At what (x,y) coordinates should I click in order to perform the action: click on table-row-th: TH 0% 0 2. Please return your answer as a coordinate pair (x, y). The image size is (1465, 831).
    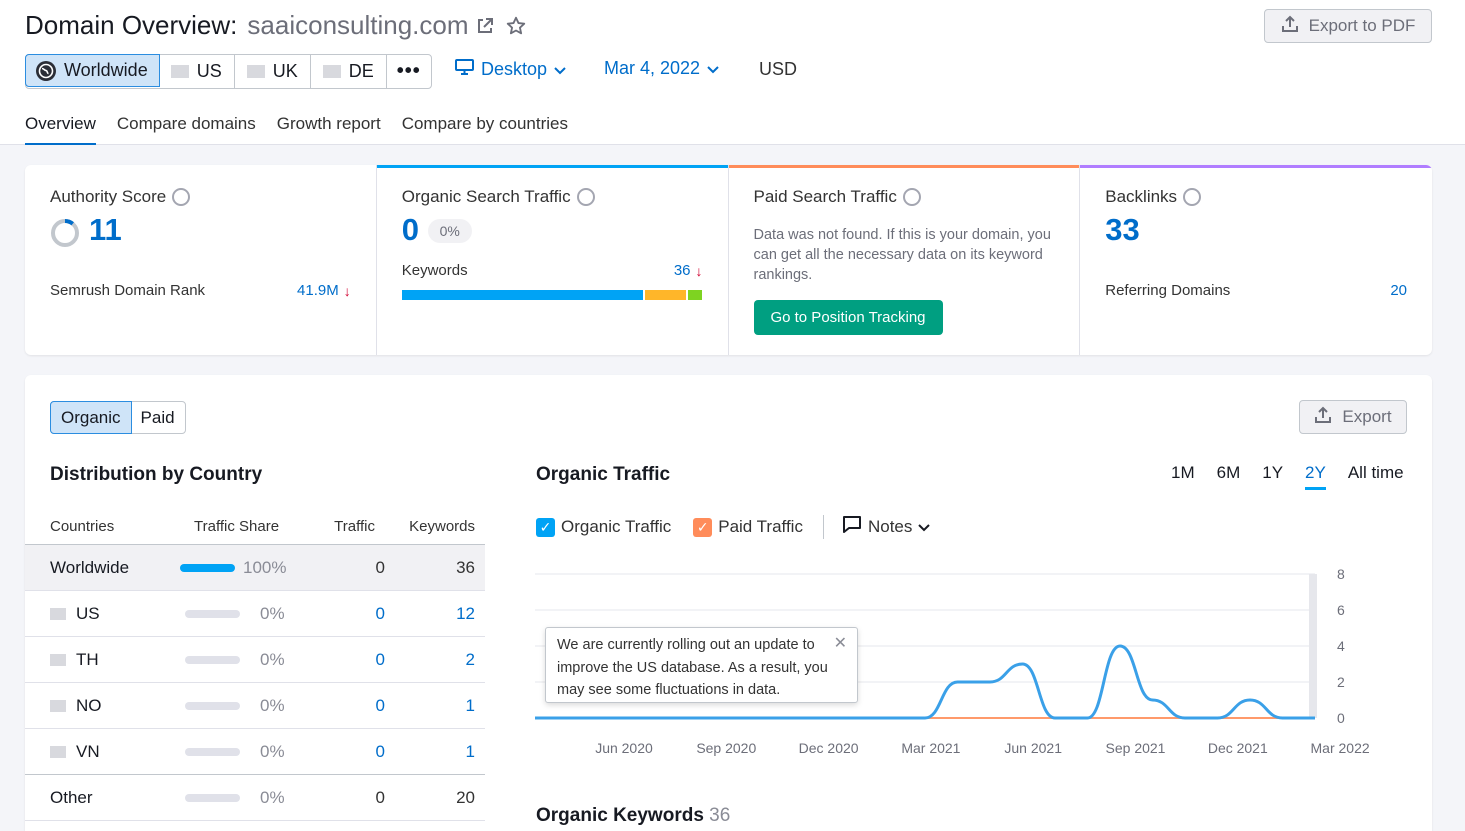
    Looking at the image, I should click on (255, 660).